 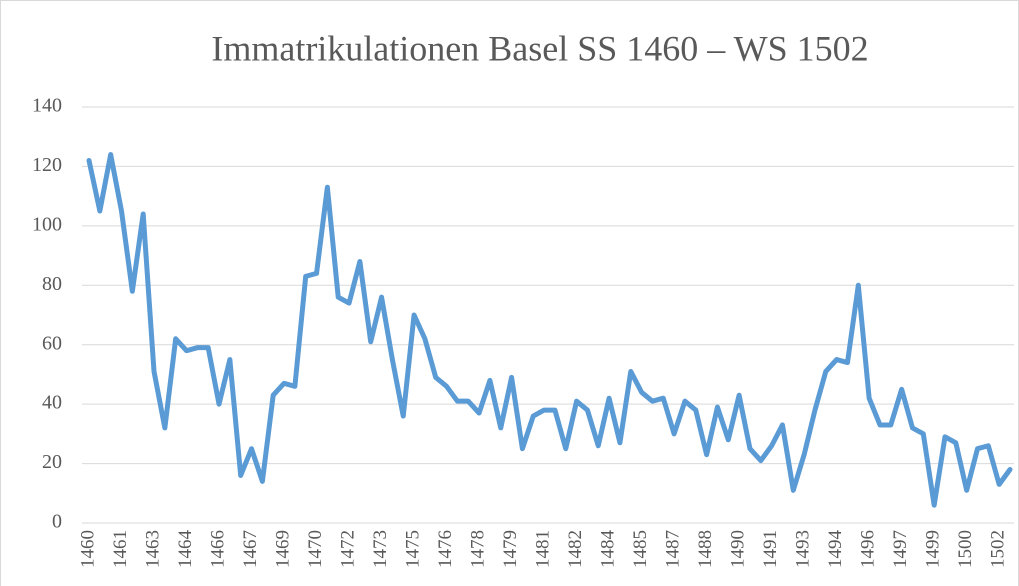 What do you see at coordinates (217, 549) in the screenshot?
I see `x-tick-label: 1466` at bounding box center [217, 549].